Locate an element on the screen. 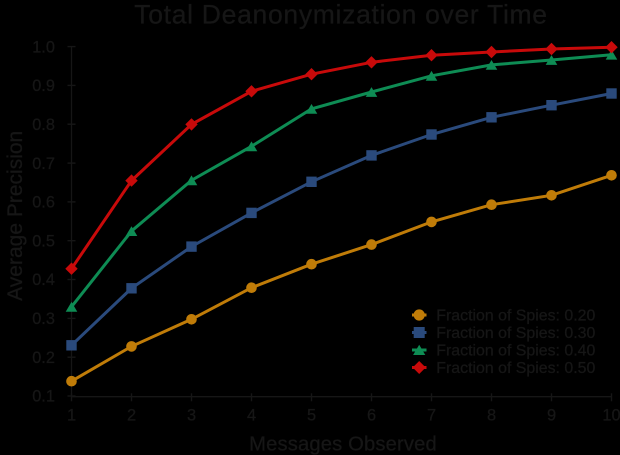 The height and width of the screenshot is (455, 620). svg-text: 7 is located at coordinates (431, 416).